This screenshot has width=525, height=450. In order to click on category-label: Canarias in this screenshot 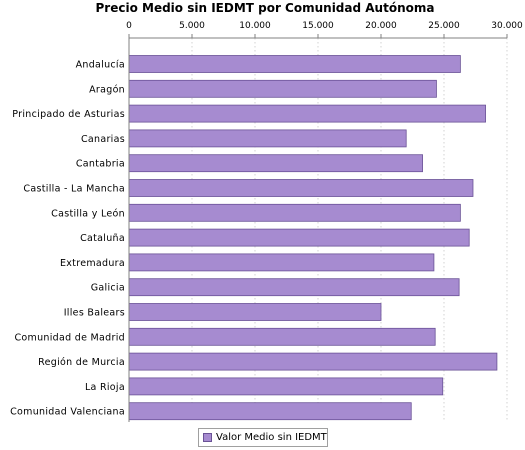, I will do `click(103, 139)`.